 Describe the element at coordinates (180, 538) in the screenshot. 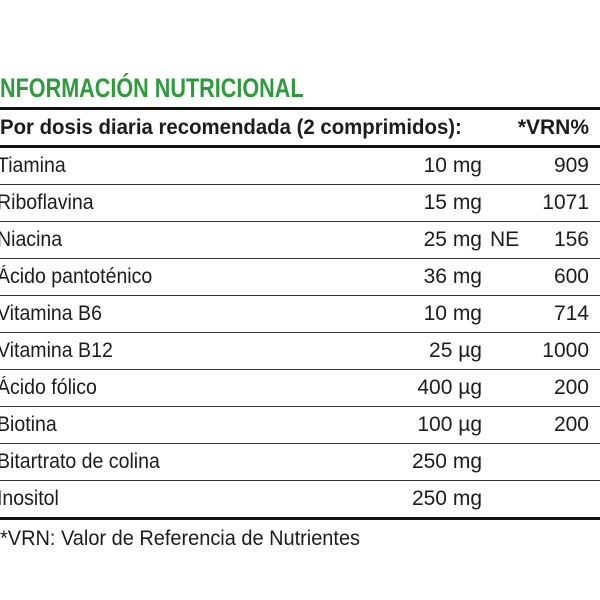

I see `footnote: *VRN: Valor de Referencia de Nutrientes` at that location.